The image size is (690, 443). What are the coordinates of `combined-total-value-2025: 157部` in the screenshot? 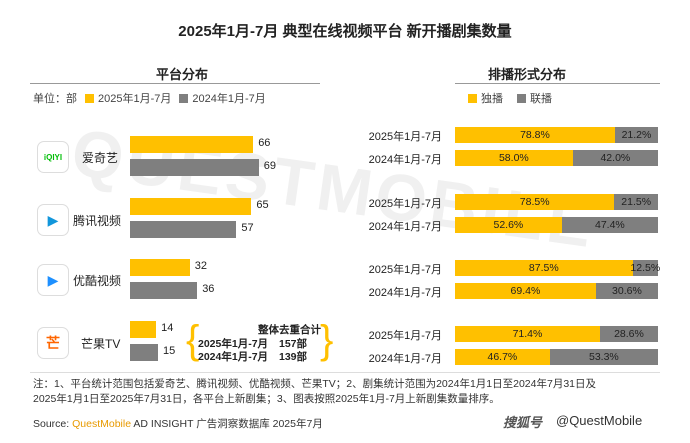 It's located at (293, 344).